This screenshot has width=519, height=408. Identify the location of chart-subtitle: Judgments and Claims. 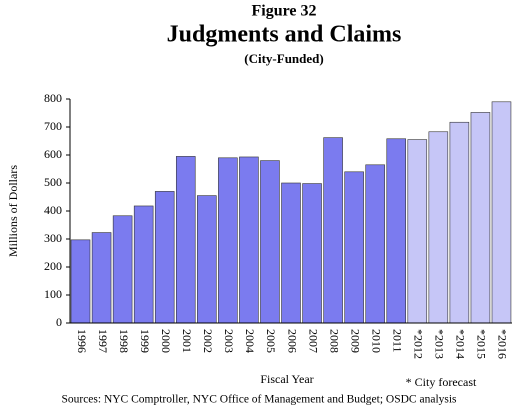
(284, 35).